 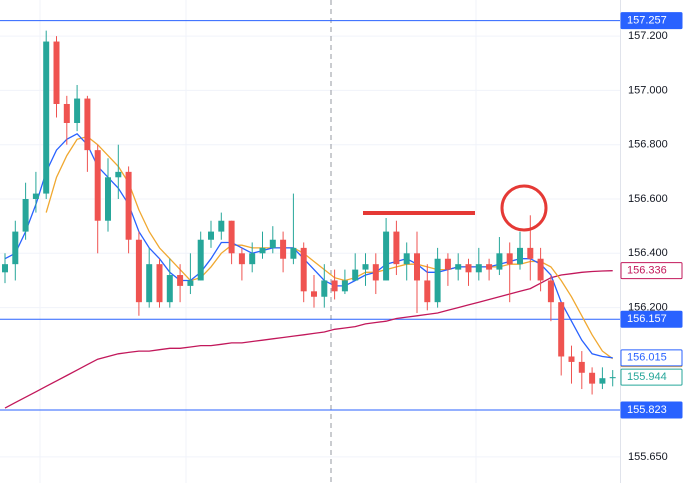 I want to click on price-label: 155.823, so click(x=647, y=410).